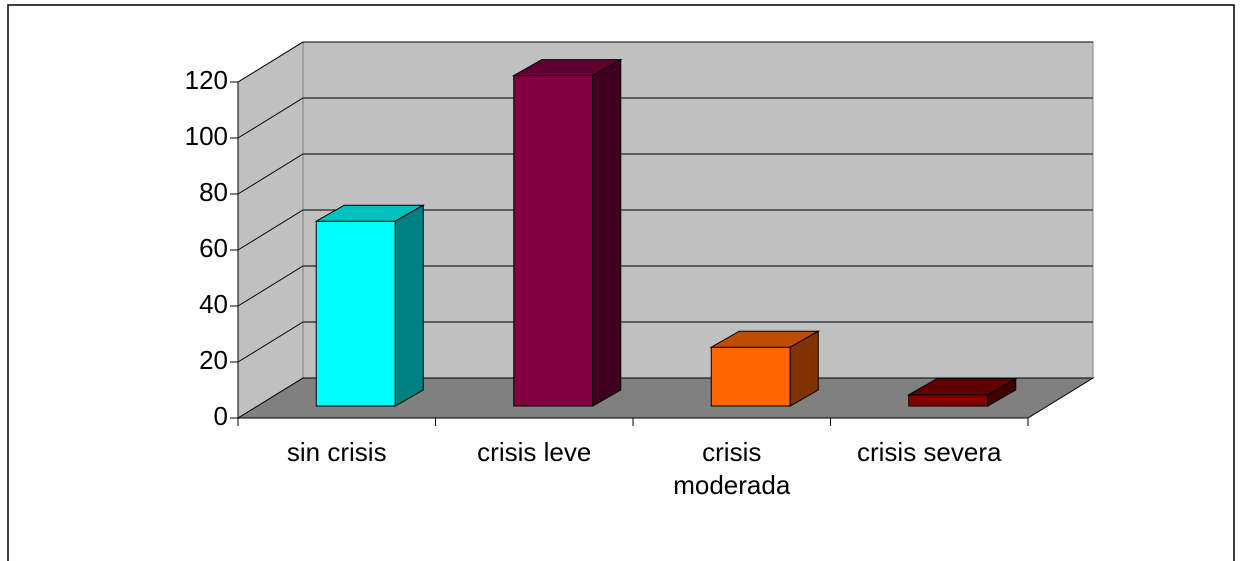 This screenshot has height=561, width=1242. I want to click on y-tick-label: 0, so click(221, 416).